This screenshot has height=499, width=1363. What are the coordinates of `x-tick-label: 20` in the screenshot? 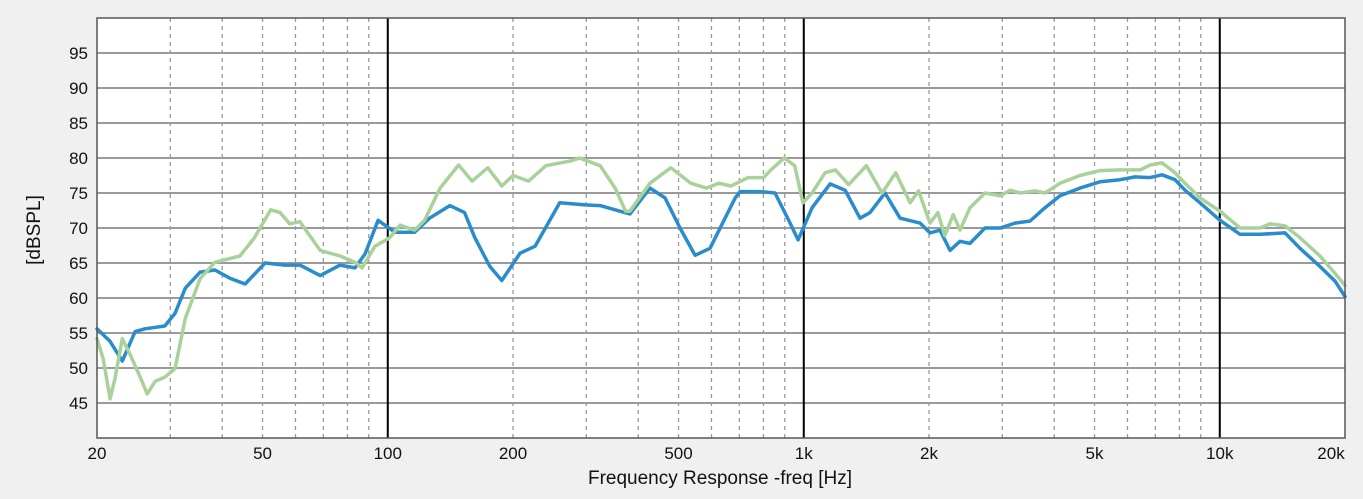 It's located at (97, 453).